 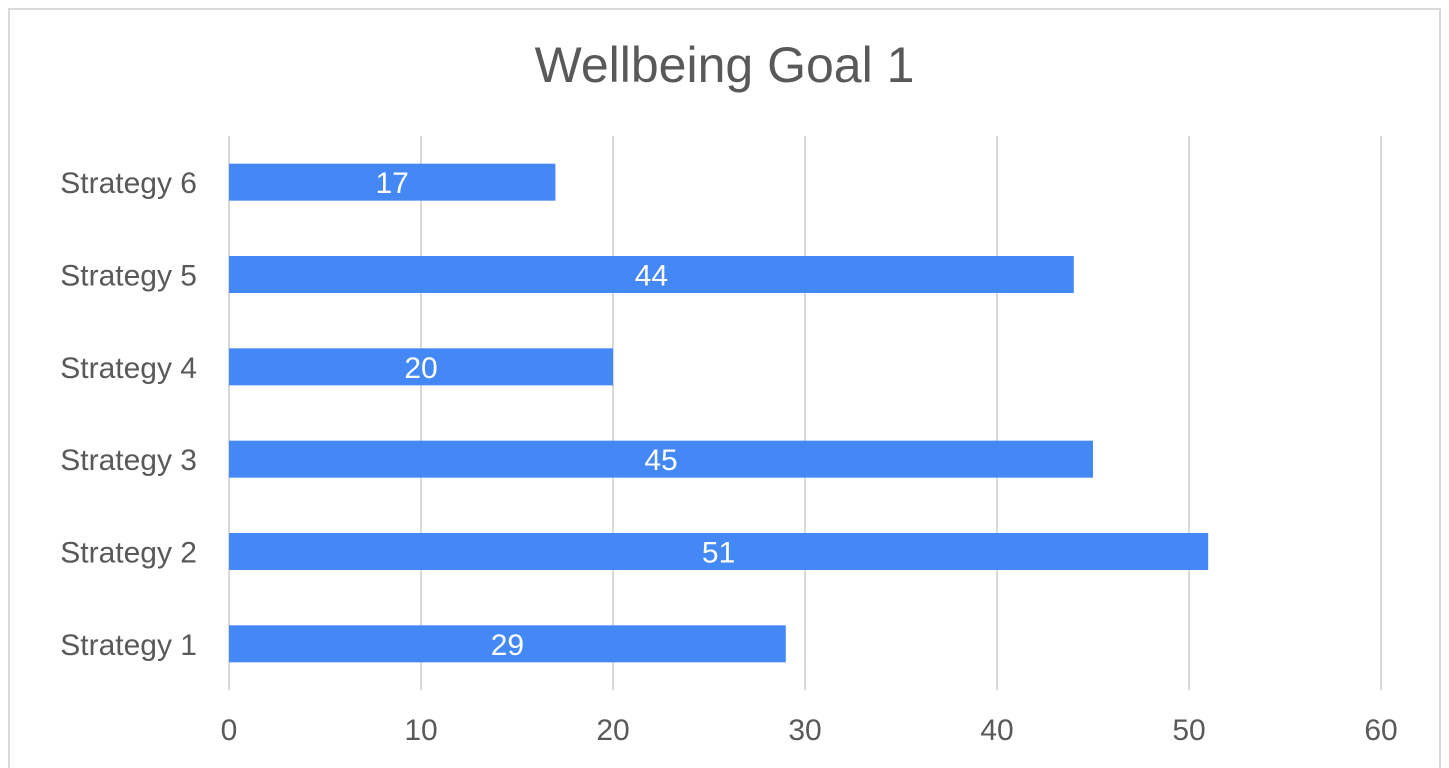 I want to click on data-label: 45, so click(x=660, y=460).